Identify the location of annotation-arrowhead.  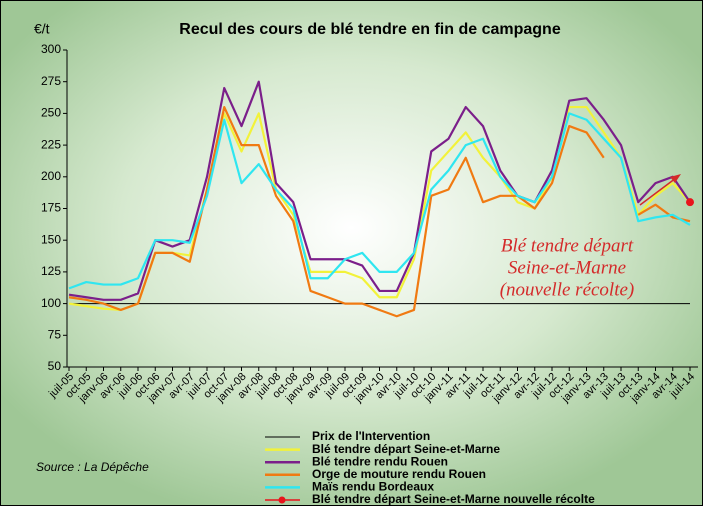
(675, 178).